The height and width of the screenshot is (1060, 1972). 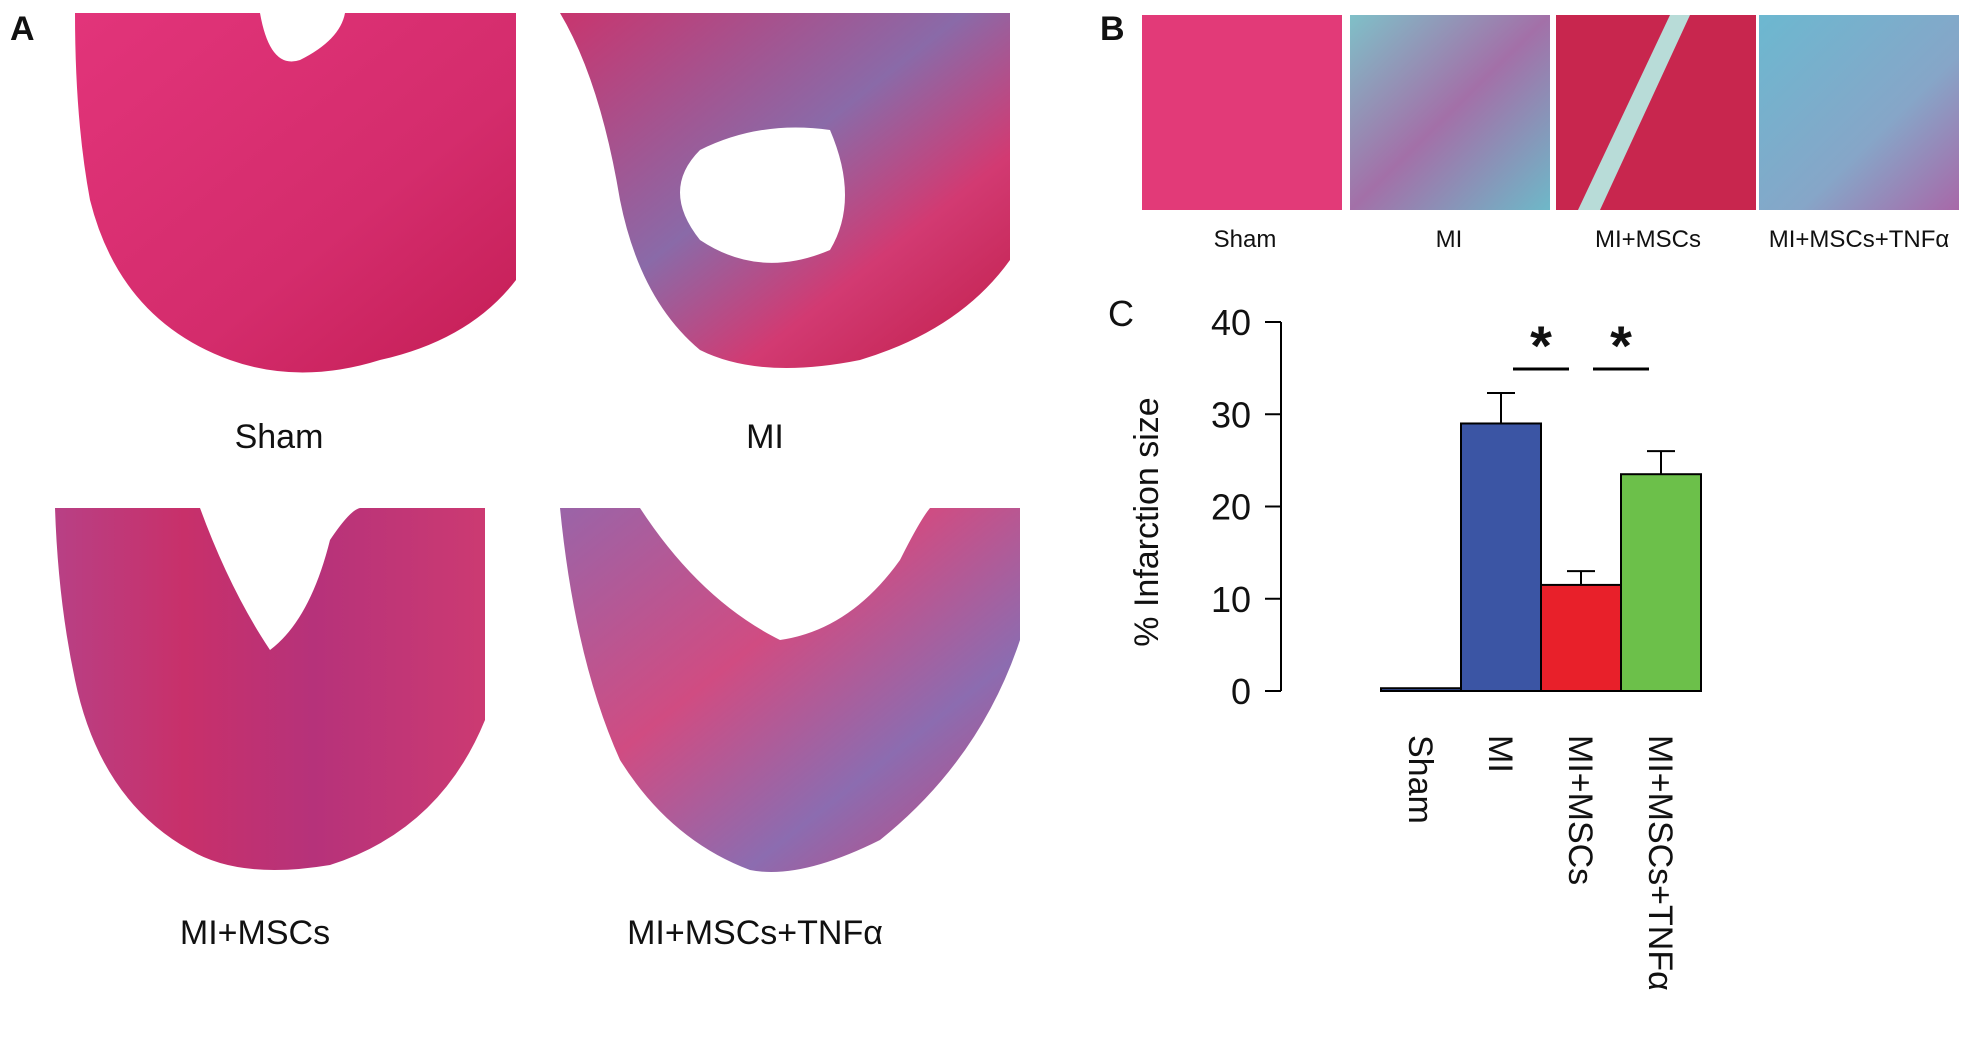 I want to click on y-tick-label: 40, so click(x=1231, y=322).